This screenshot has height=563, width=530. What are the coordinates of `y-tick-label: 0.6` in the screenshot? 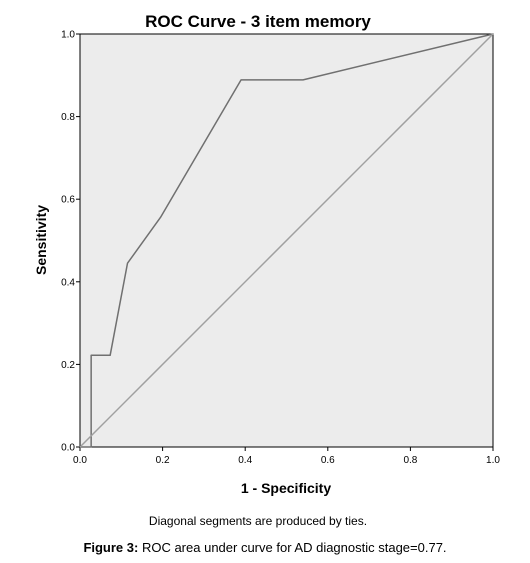 It's located at (68, 200).